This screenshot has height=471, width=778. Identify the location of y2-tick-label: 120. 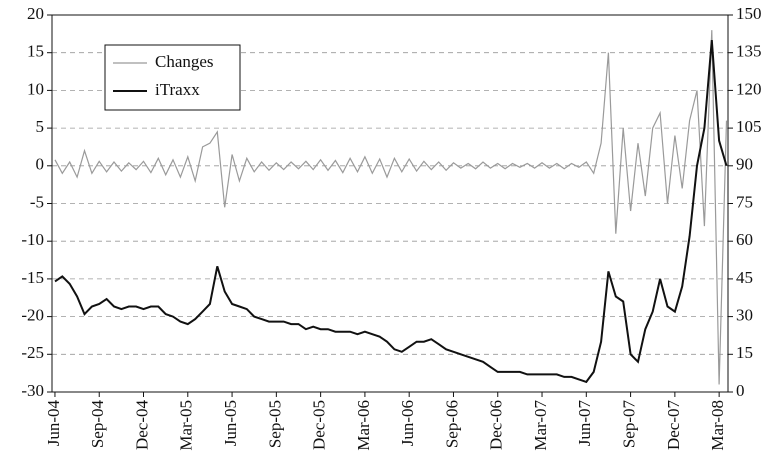
(749, 88).